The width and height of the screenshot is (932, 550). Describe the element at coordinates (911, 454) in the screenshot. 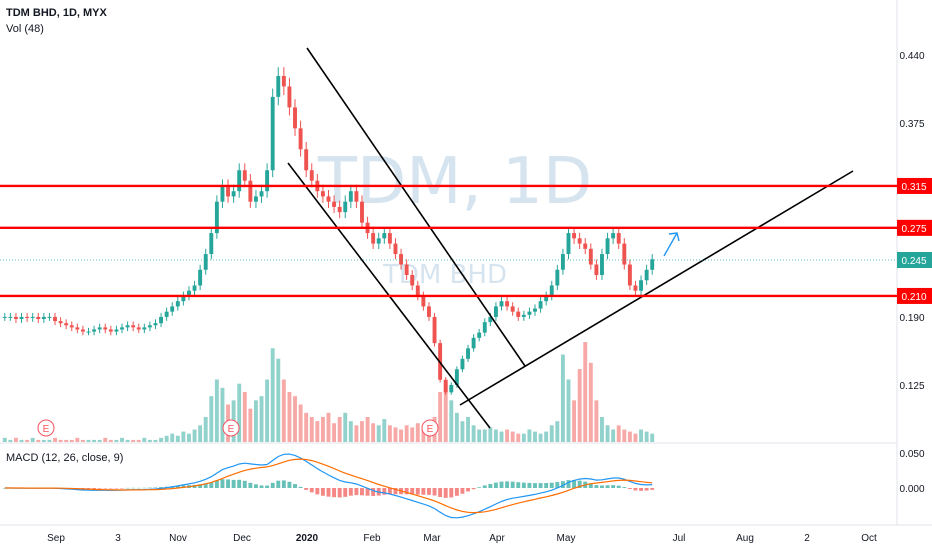

I see `macd-tick-label: 0.050` at that location.